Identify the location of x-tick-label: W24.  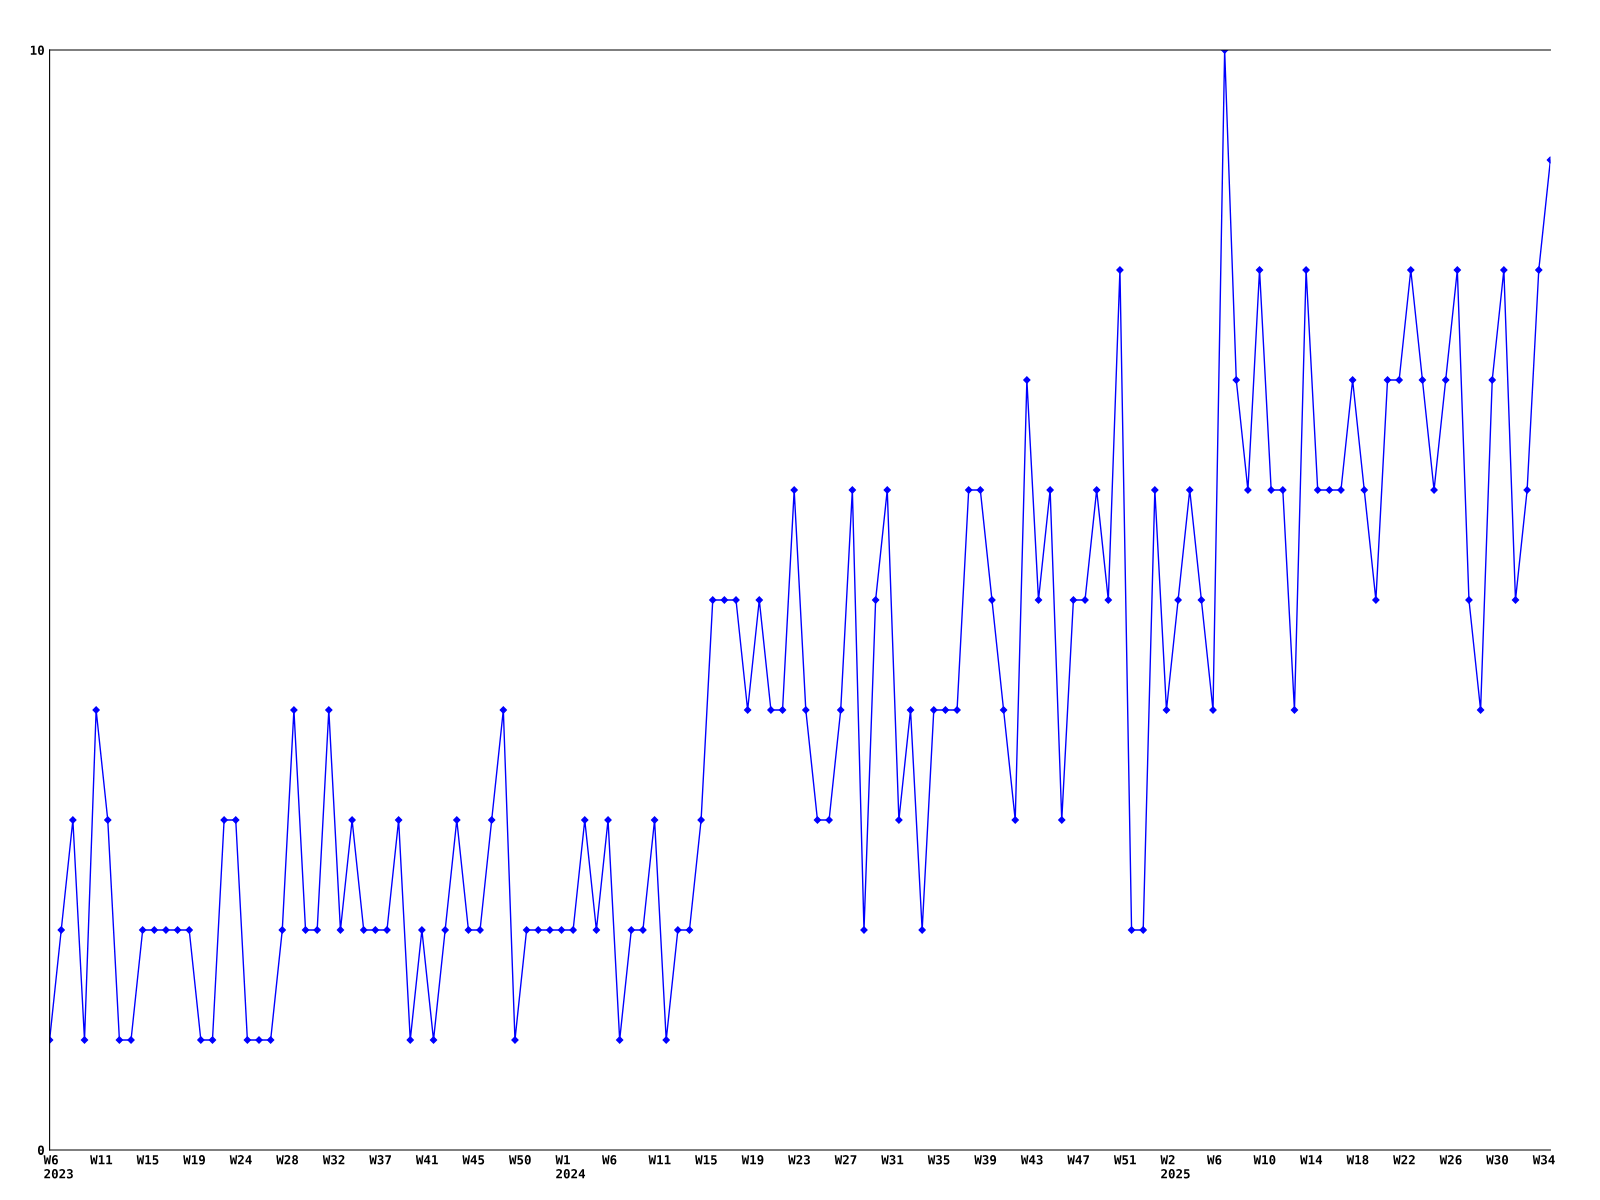
(240, 1160).